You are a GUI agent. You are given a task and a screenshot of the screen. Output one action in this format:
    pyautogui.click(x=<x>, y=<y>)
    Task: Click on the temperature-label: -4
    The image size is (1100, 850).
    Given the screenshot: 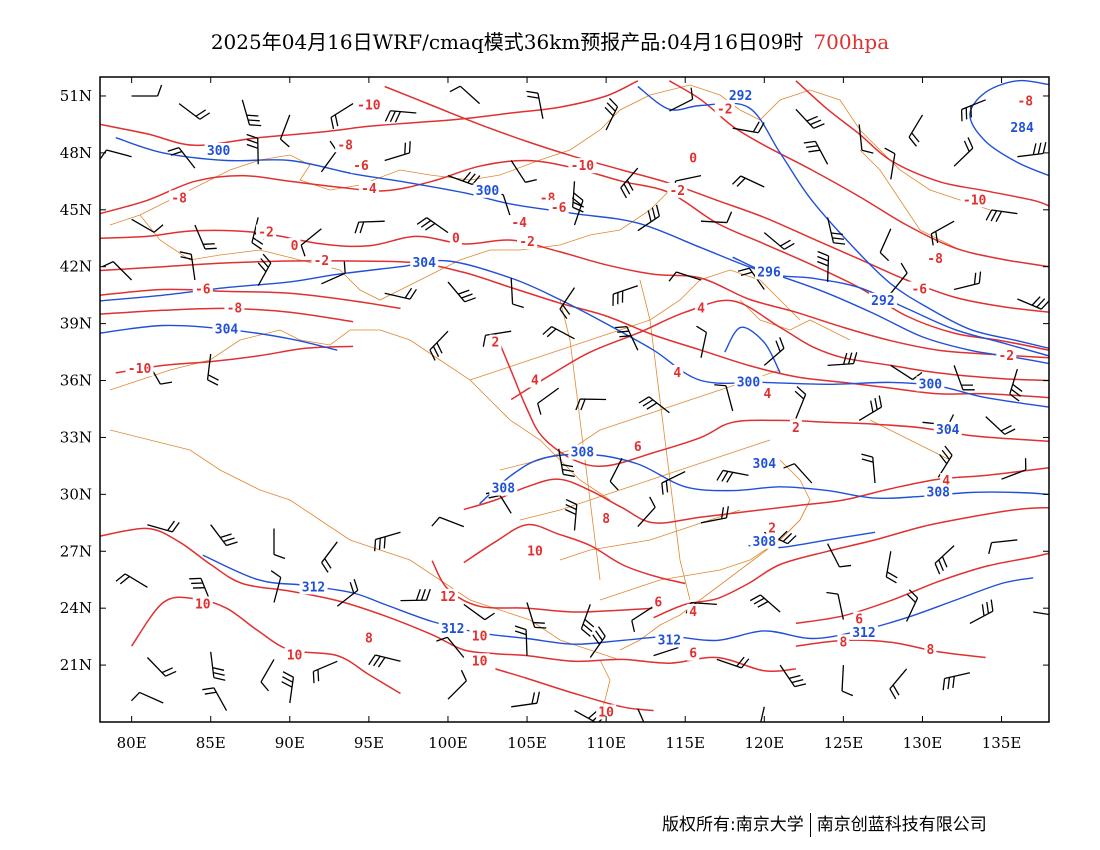 What is the action you would take?
    pyautogui.click(x=519, y=223)
    